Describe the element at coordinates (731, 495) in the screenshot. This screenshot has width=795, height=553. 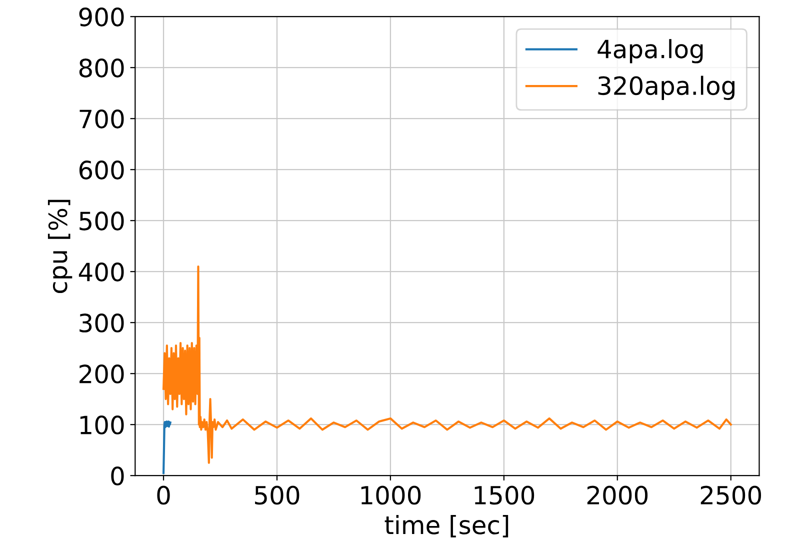
I see `x-tick-label: 2500` at that location.